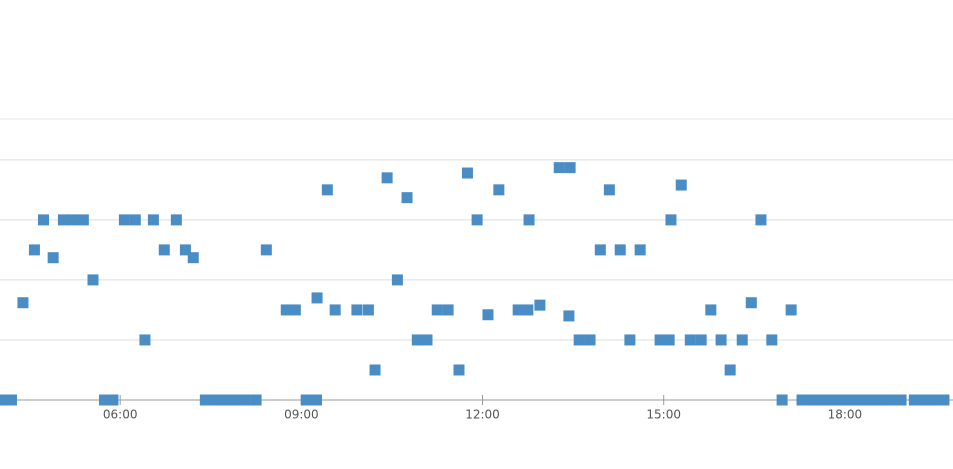 The height and width of the screenshot is (469, 953). What do you see at coordinates (845, 415) in the screenshot?
I see `x-tick-label: 18:00` at bounding box center [845, 415].